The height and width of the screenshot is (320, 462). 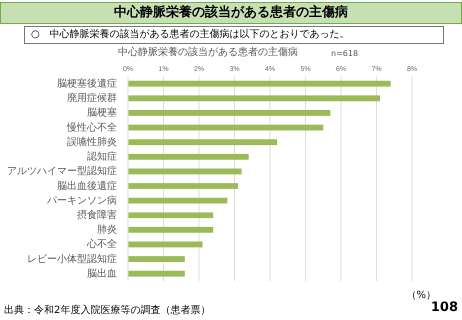 I want to click on y-tick-label: パーキンソン病, so click(x=81, y=200).